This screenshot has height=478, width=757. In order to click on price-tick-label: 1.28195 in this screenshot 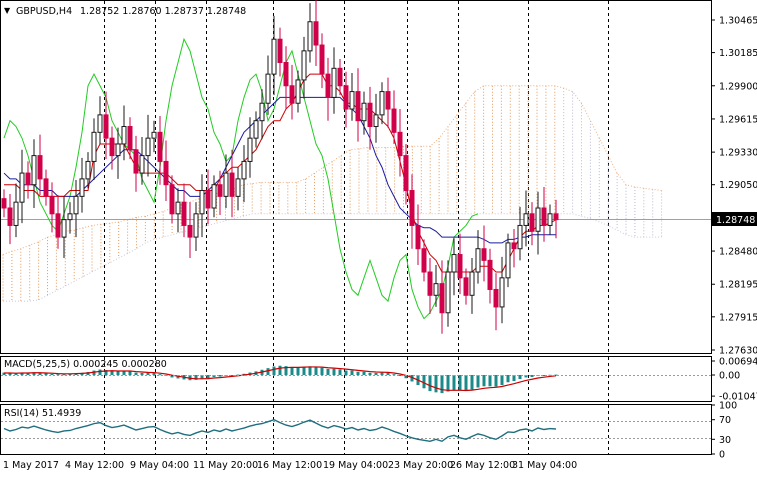, I will do `click(738, 285)`.